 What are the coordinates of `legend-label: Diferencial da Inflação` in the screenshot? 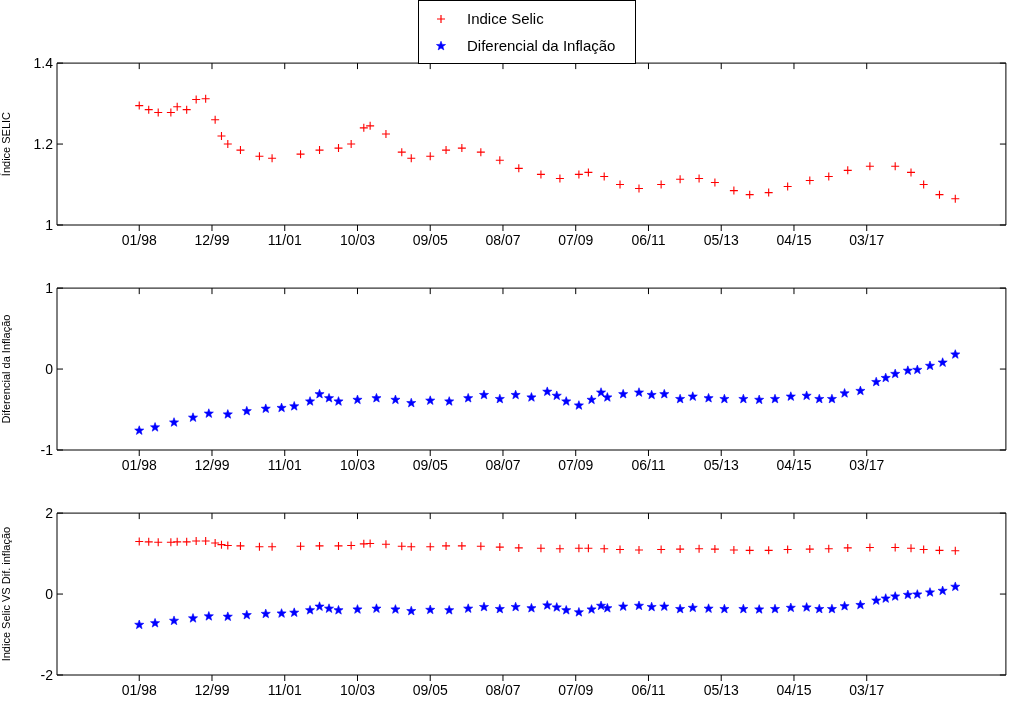 It's located at (541, 45).